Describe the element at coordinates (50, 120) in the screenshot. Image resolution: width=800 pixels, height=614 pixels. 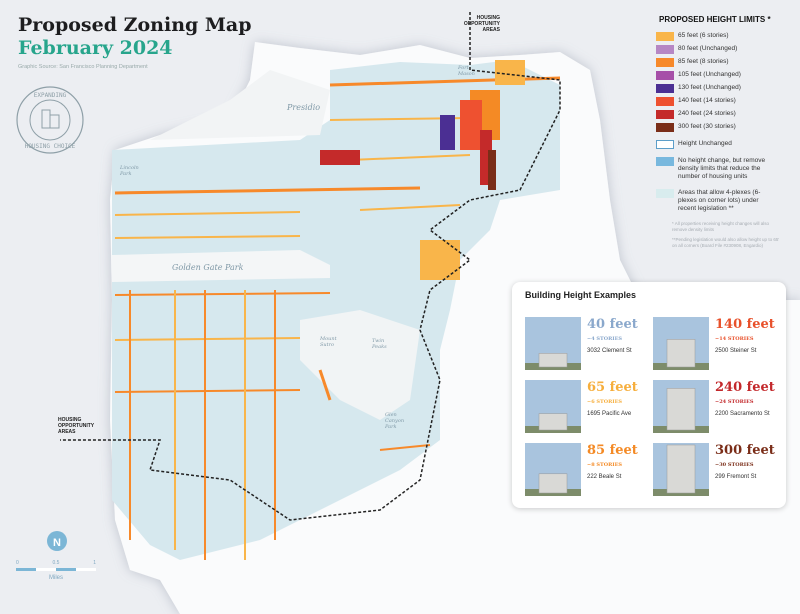
I see `expanding-housing-choice-logo: EXPANDING HOUSING CHOICE` at that location.